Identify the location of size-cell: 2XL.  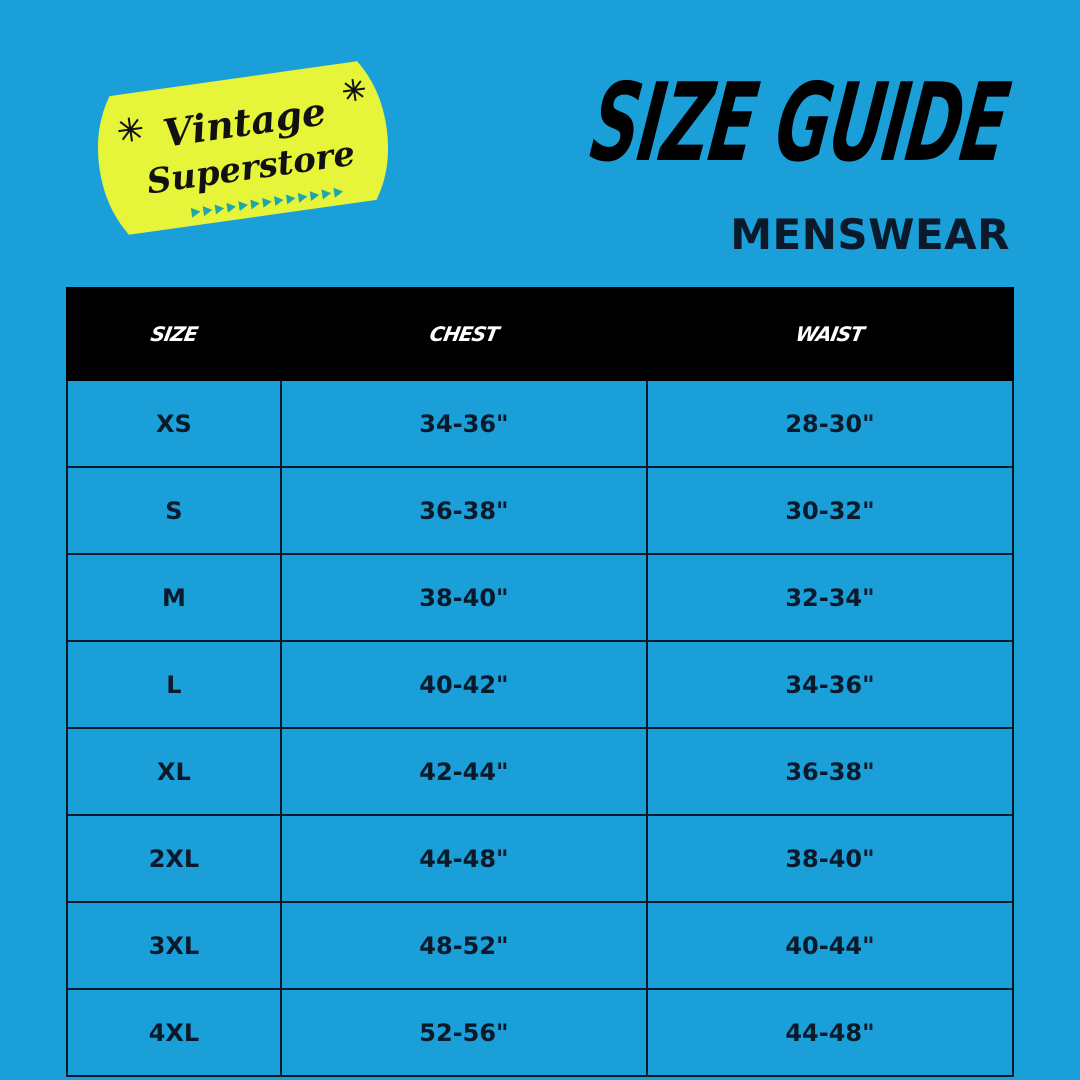
(174, 858).